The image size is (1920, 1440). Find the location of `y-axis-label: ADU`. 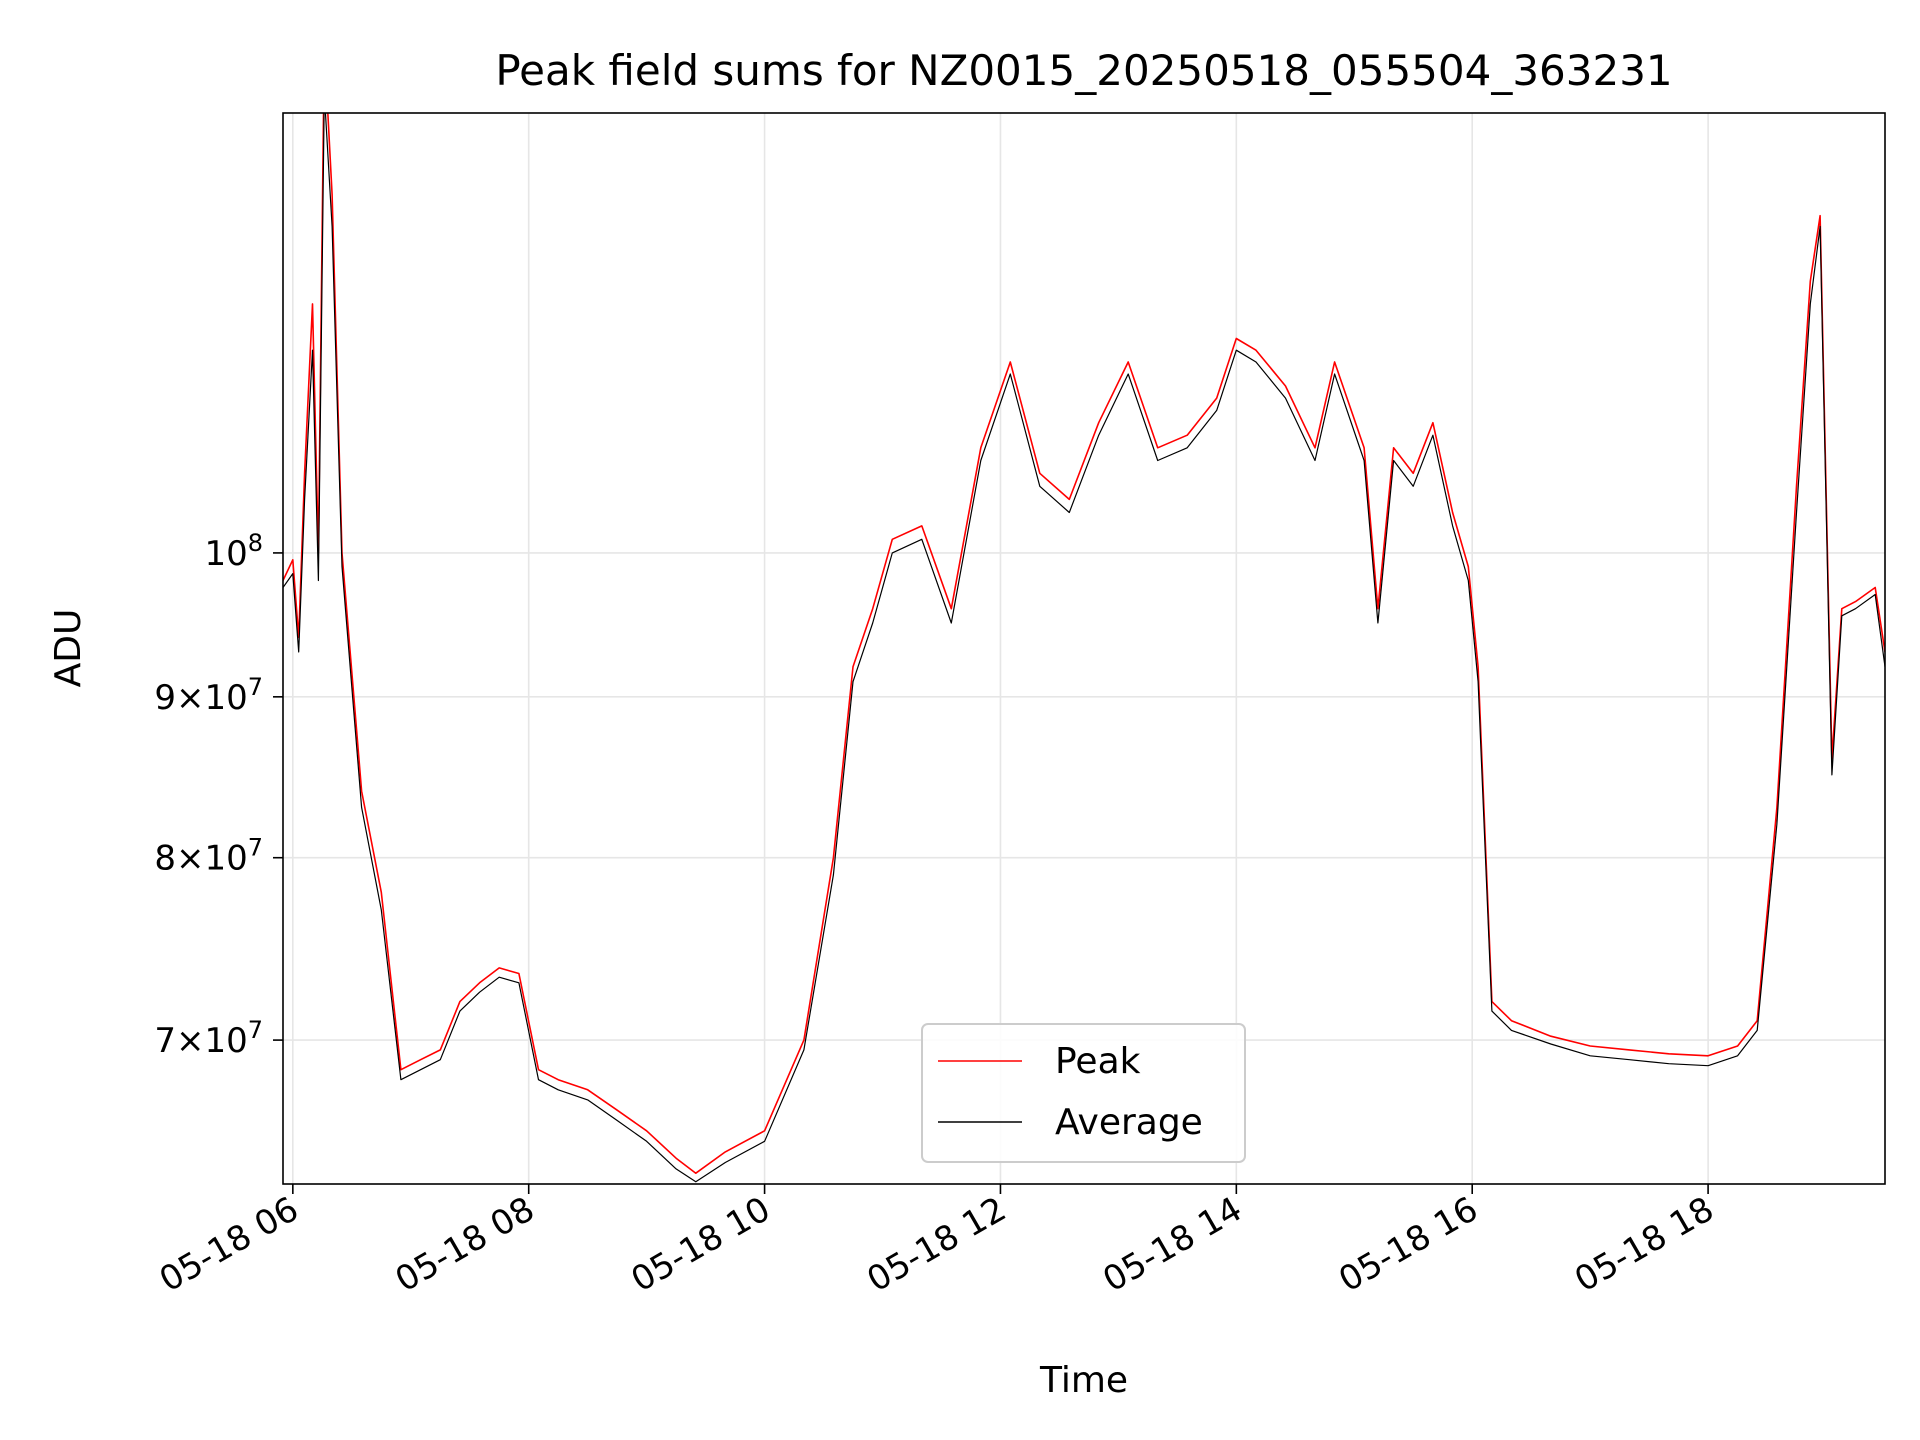

y-axis-label: ADU is located at coordinates (68, 648).